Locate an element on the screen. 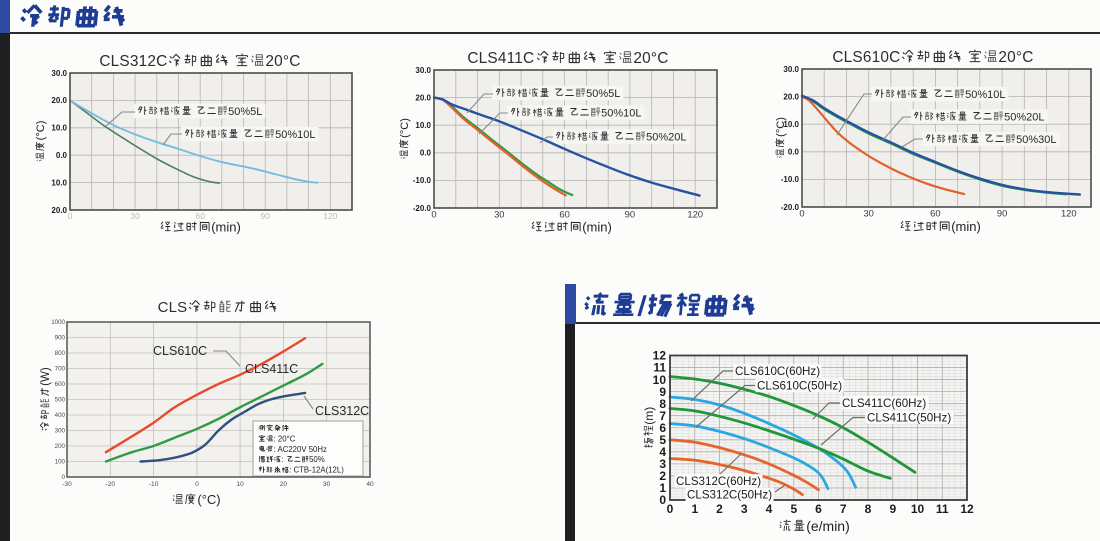 This screenshot has width=1100, height=541. svg-text: 300 is located at coordinates (60, 431).